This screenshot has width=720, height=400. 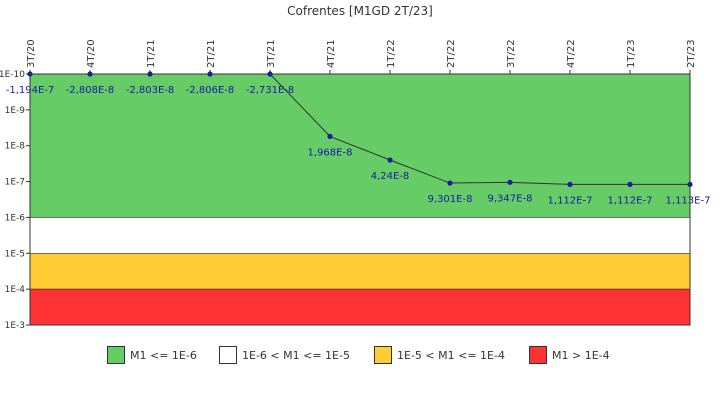 I want to click on data-label-11: 1,113E-7, so click(x=688, y=200).